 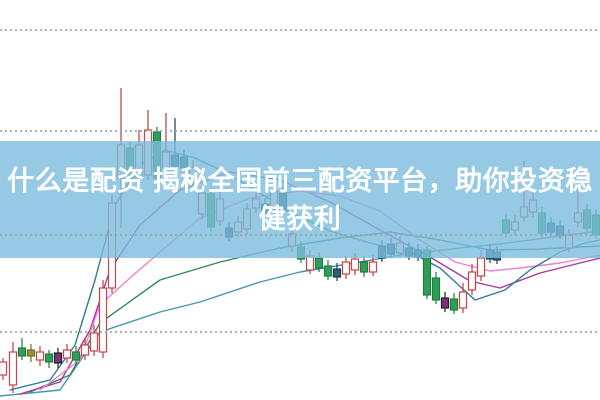 What do you see at coordinates (337, 272) in the screenshot?
I see `candle-dark` at bounding box center [337, 272].